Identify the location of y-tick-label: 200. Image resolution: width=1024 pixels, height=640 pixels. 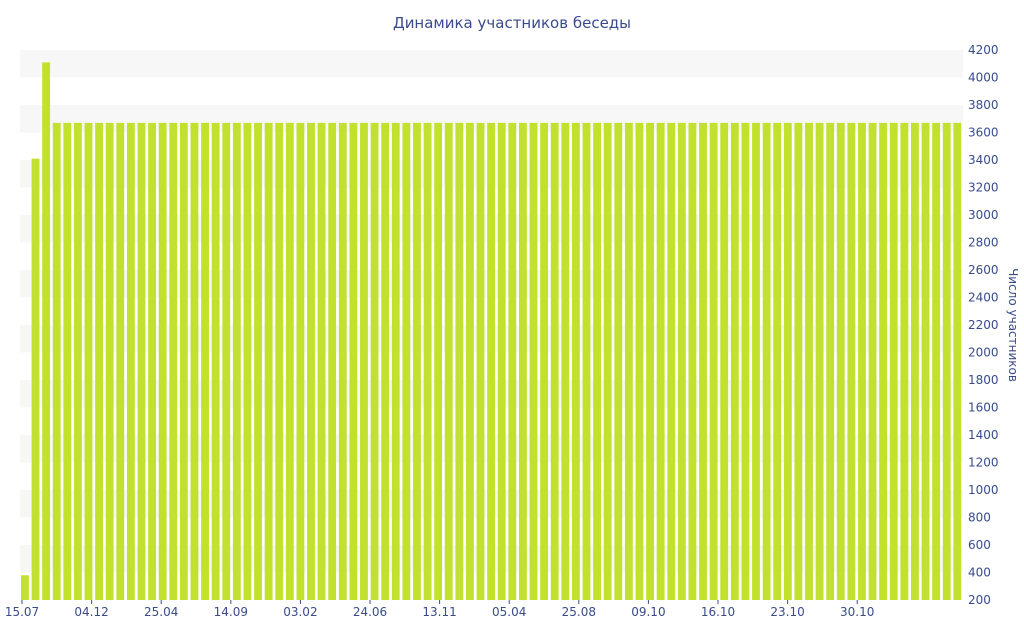
(979, 600).